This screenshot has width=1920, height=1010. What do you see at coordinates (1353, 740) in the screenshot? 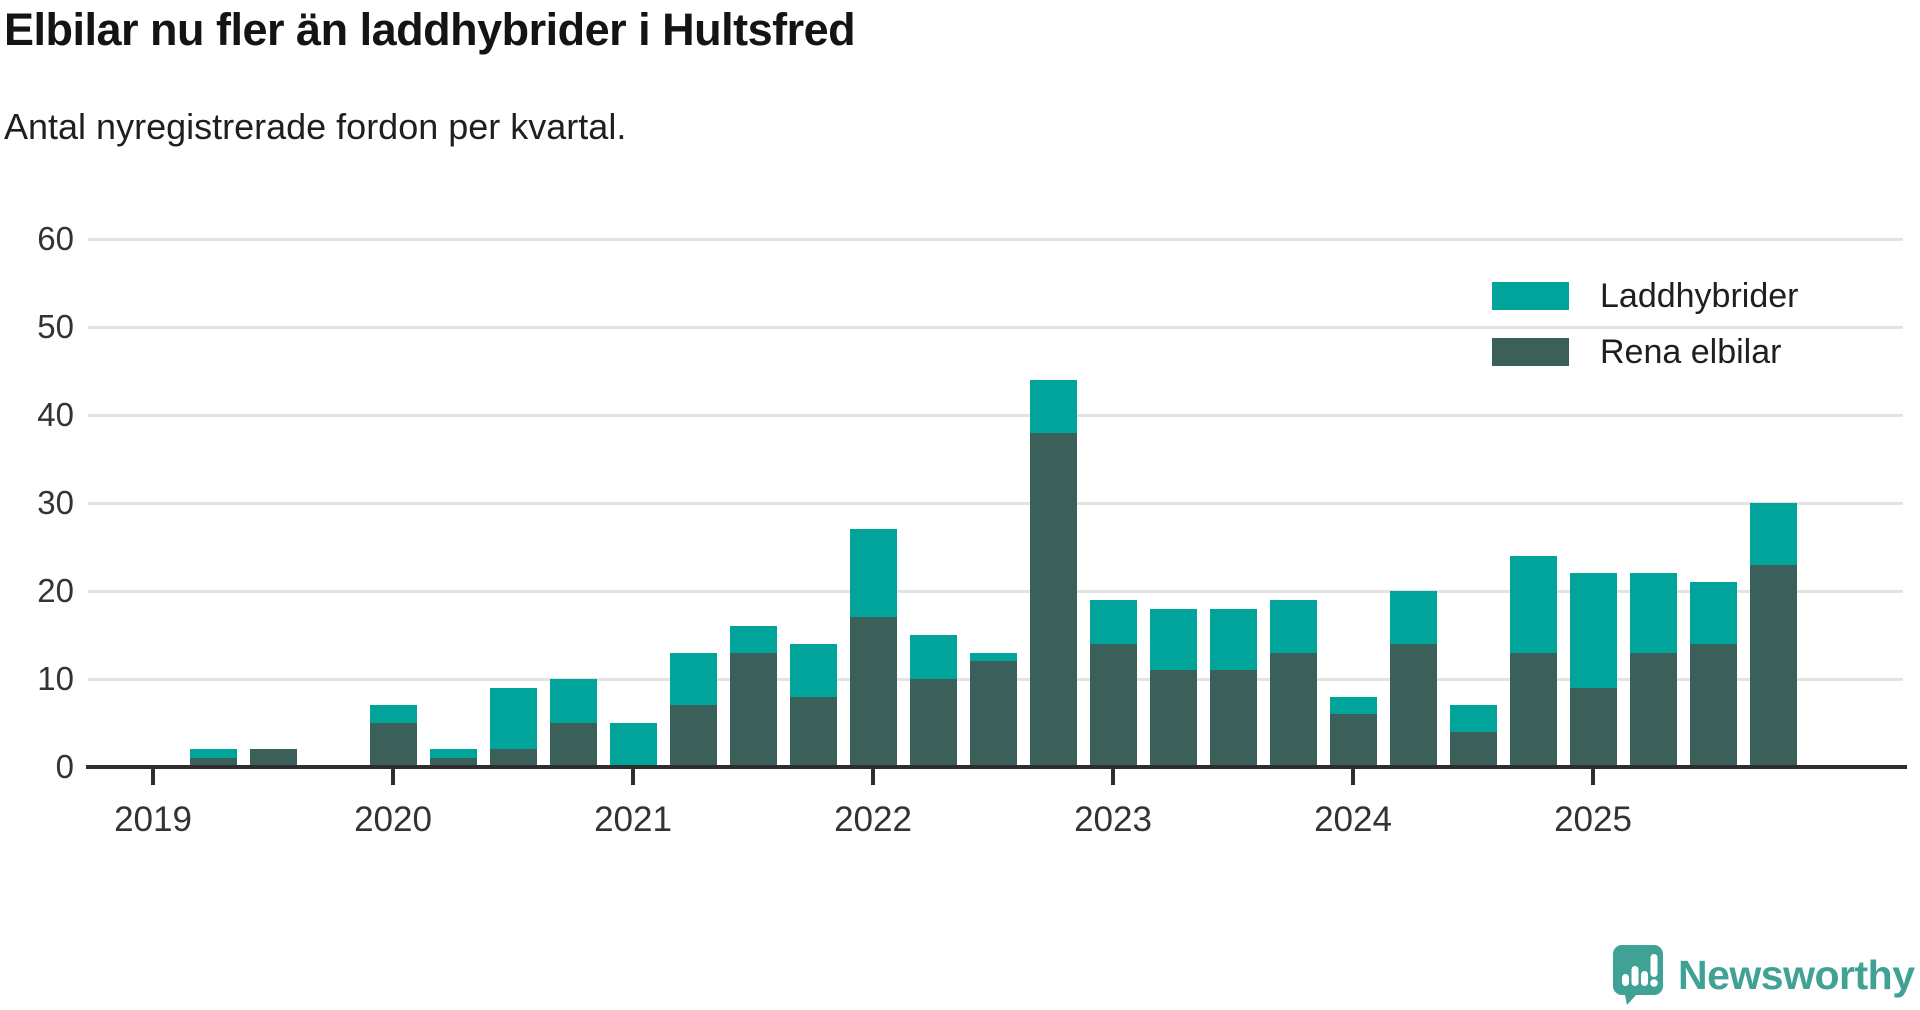
I see `bar-2024-Q1-rena-elbilar` at bounding box center [1353, 740].